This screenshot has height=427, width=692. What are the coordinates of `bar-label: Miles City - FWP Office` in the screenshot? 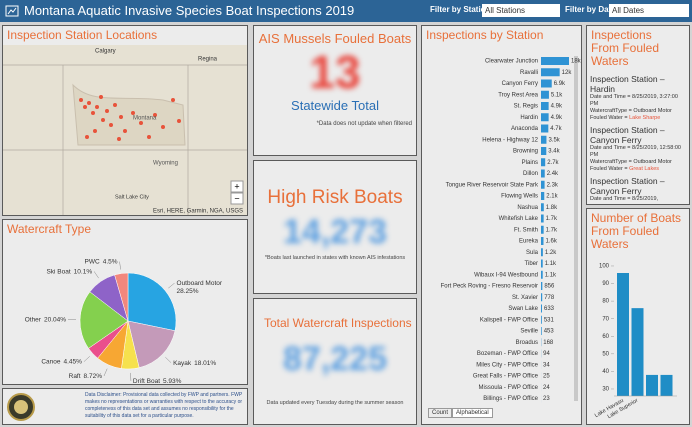 It's located at (507, 365).